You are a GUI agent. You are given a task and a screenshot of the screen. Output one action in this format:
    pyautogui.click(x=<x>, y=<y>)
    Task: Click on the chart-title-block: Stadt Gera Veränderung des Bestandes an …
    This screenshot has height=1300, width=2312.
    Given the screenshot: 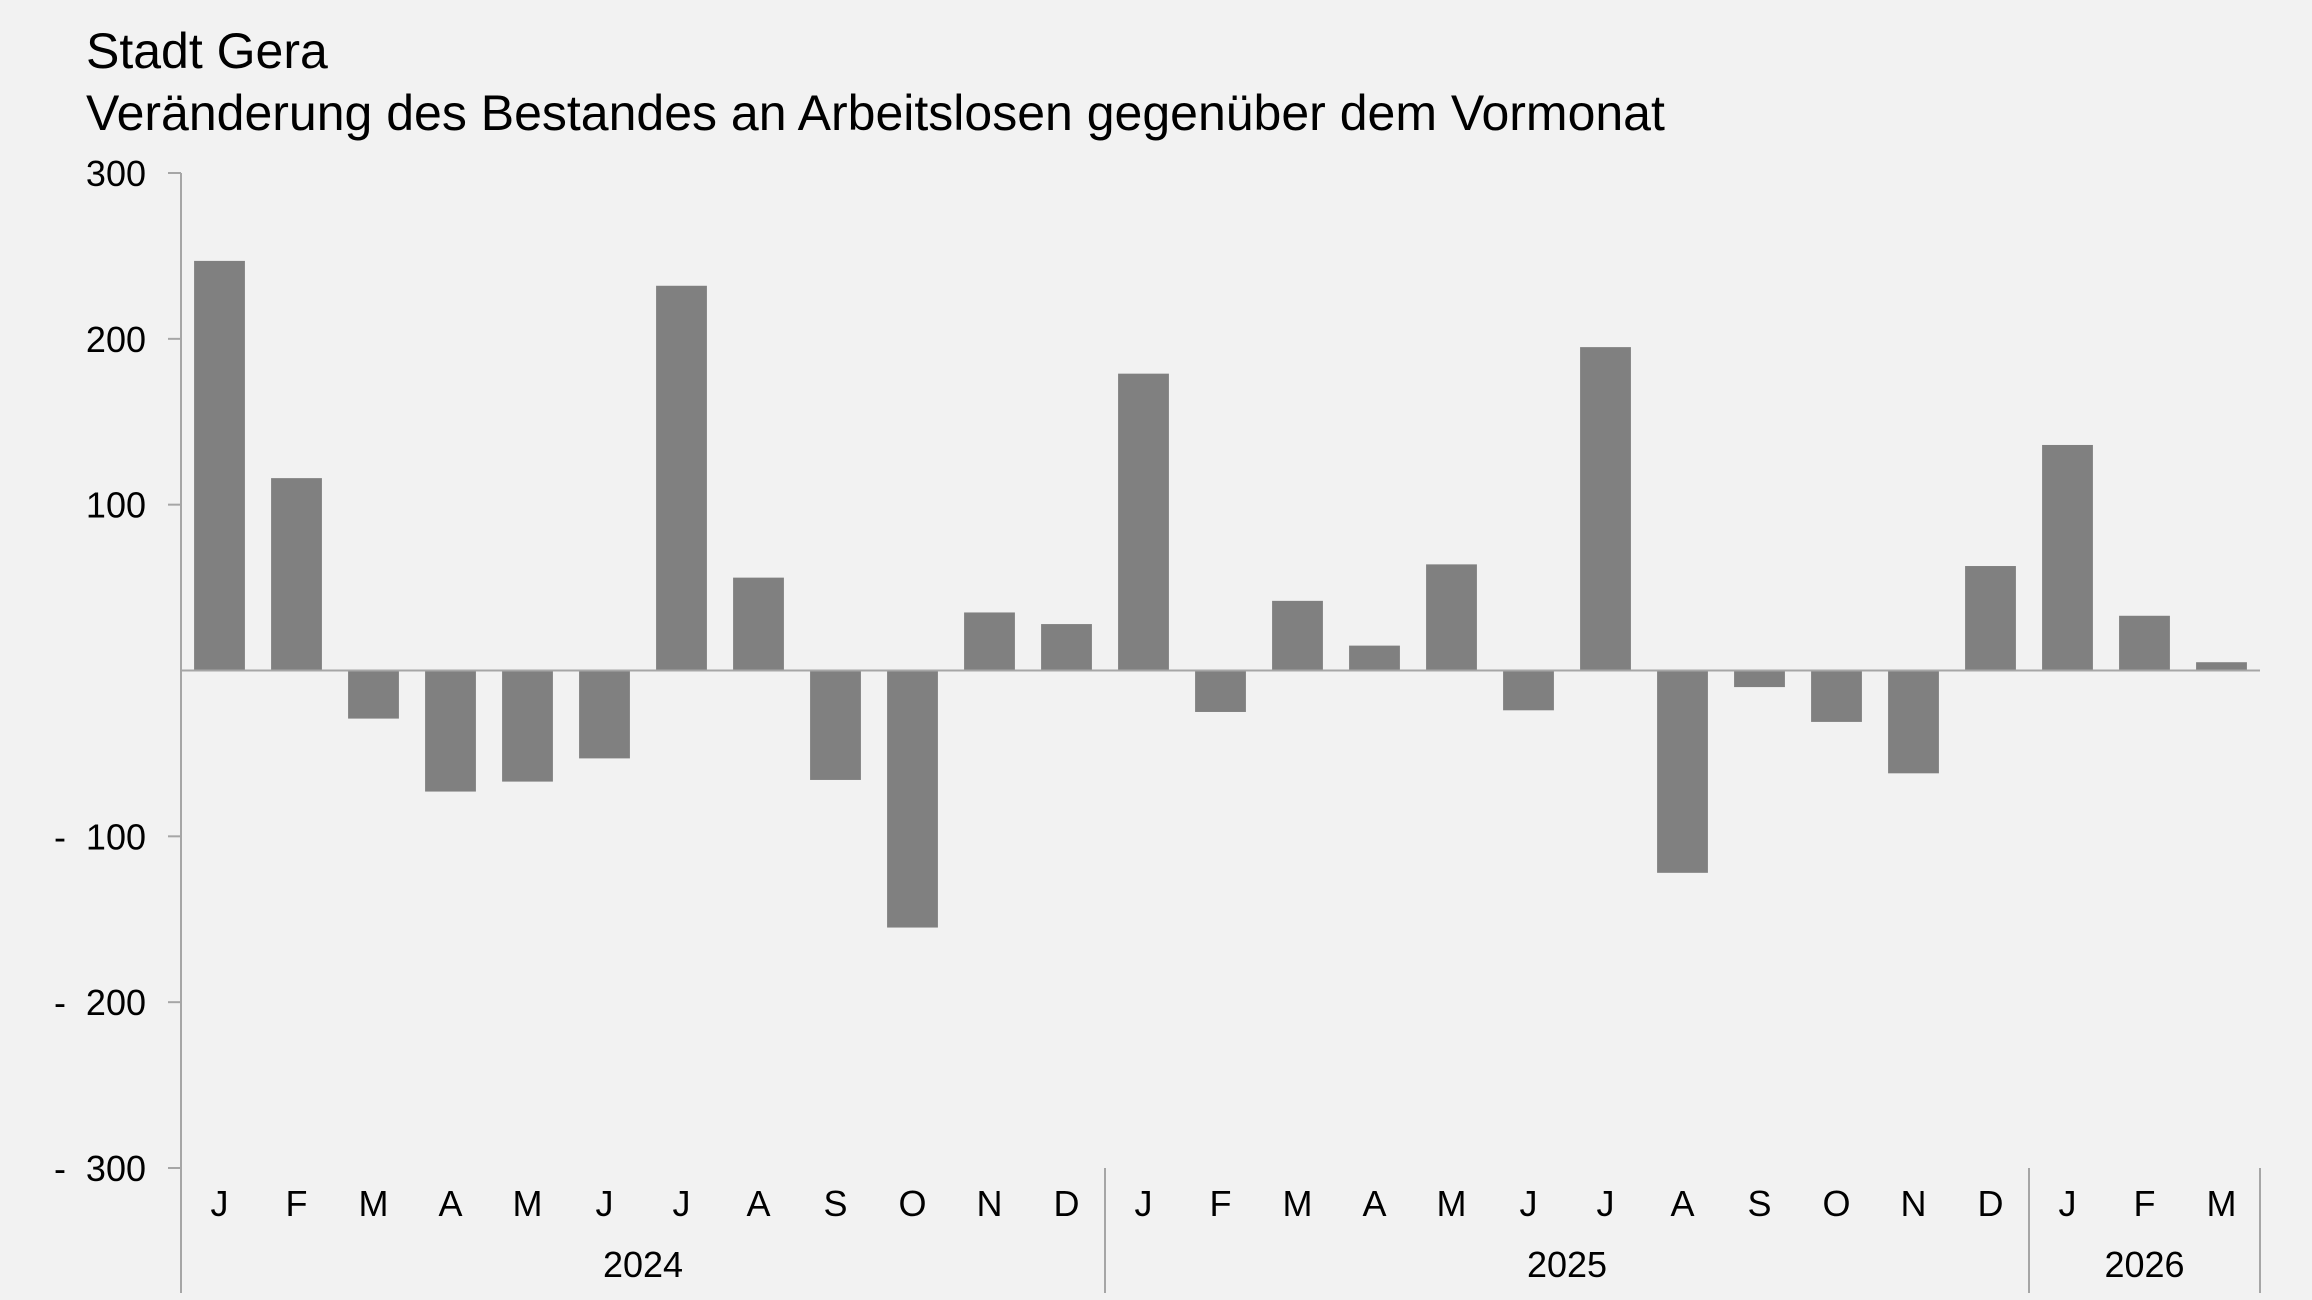 What is the action you would take?
    pyautogui.click(x=875, y=82)
    